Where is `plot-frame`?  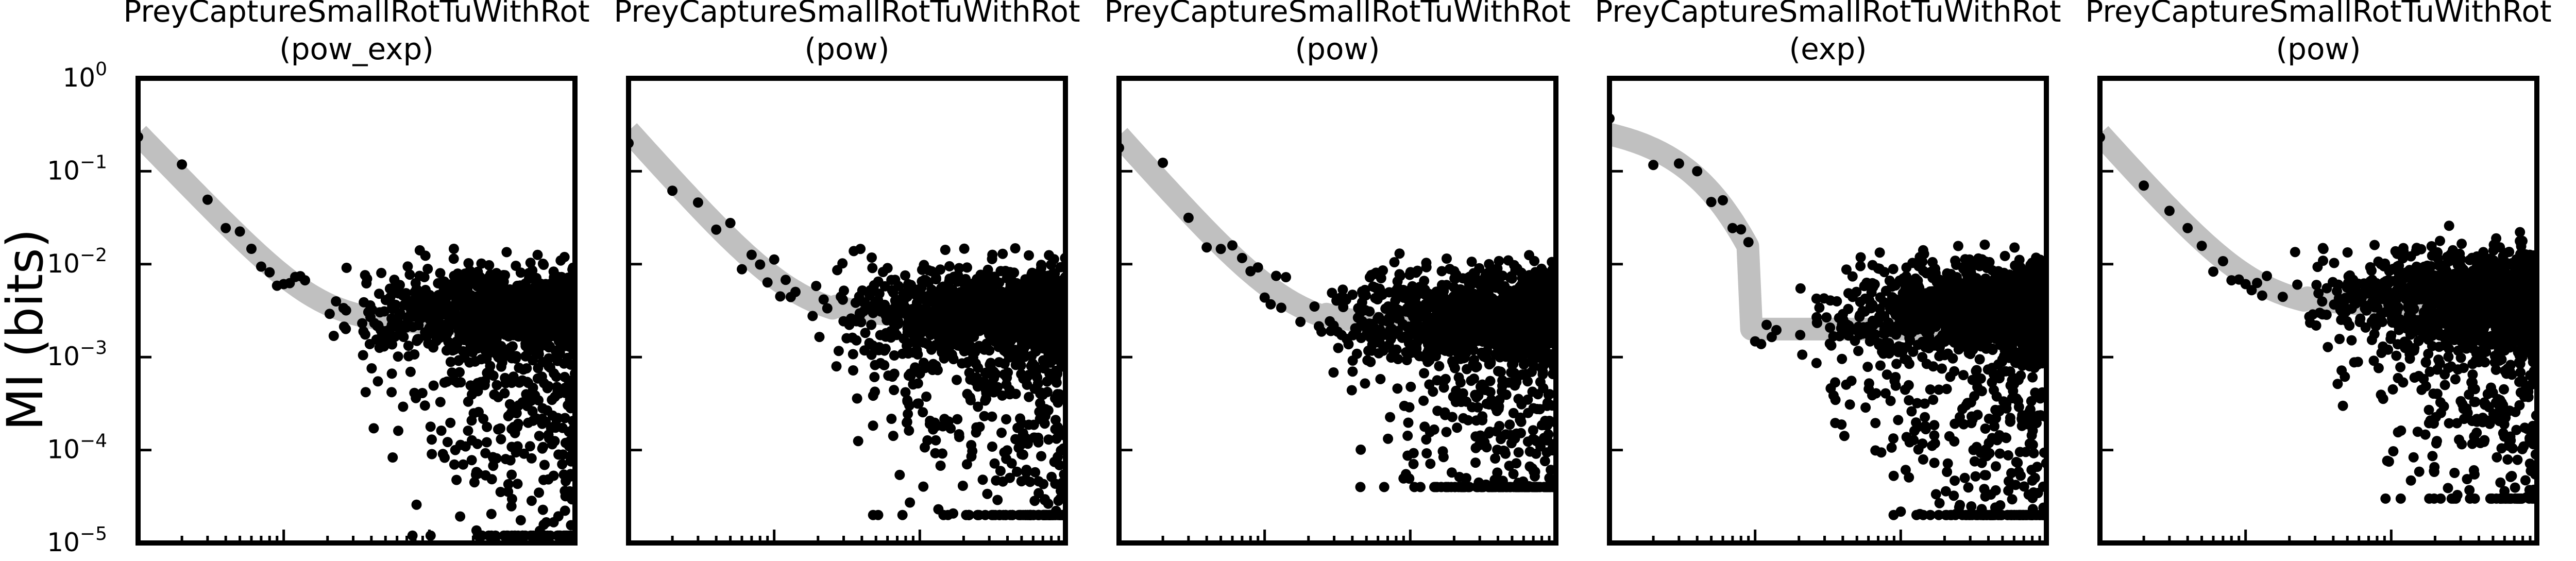
plot-frame is located at coordinates (356, 311).